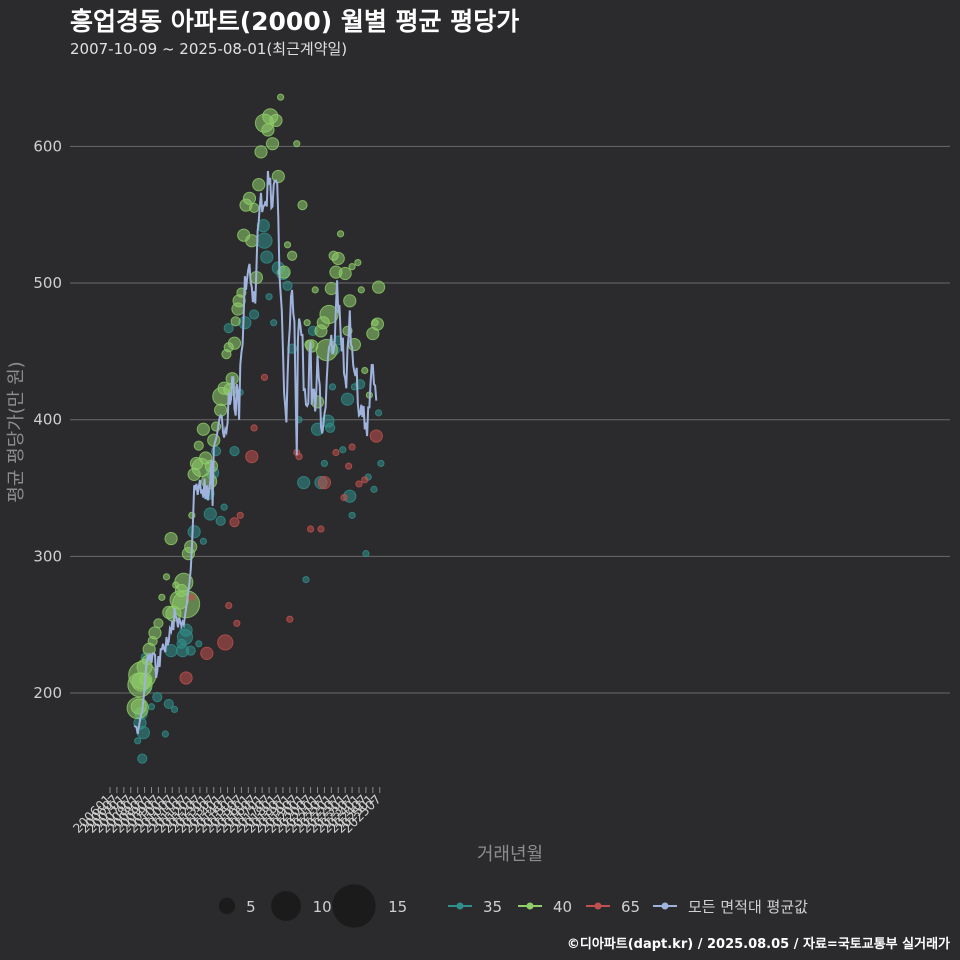 This screenshot has width=960, height=960. What do you see at coordinates (47, 420) in the screenshot?
I see `y-tick-label: 400` at bounding box center [47, 420].